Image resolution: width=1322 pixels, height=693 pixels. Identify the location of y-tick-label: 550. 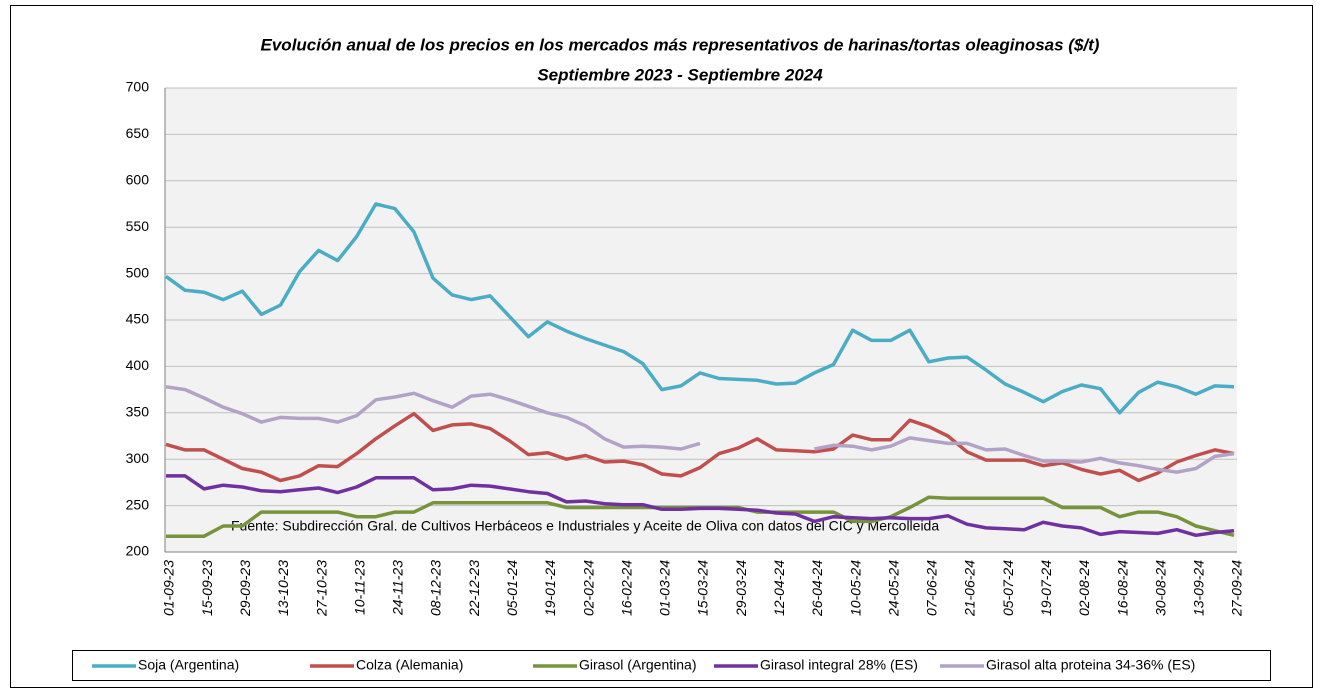
(138, 226).